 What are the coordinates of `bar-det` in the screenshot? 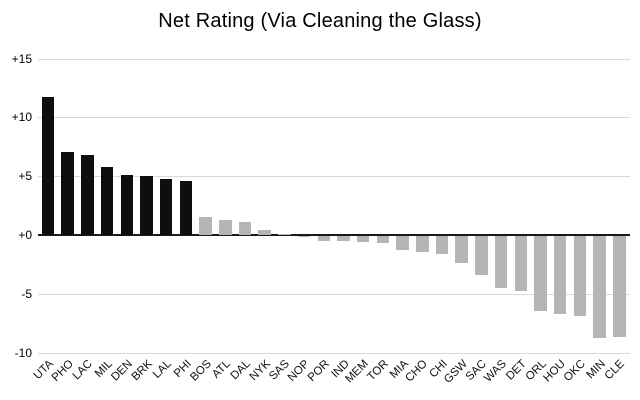 It's located at (521, 264).